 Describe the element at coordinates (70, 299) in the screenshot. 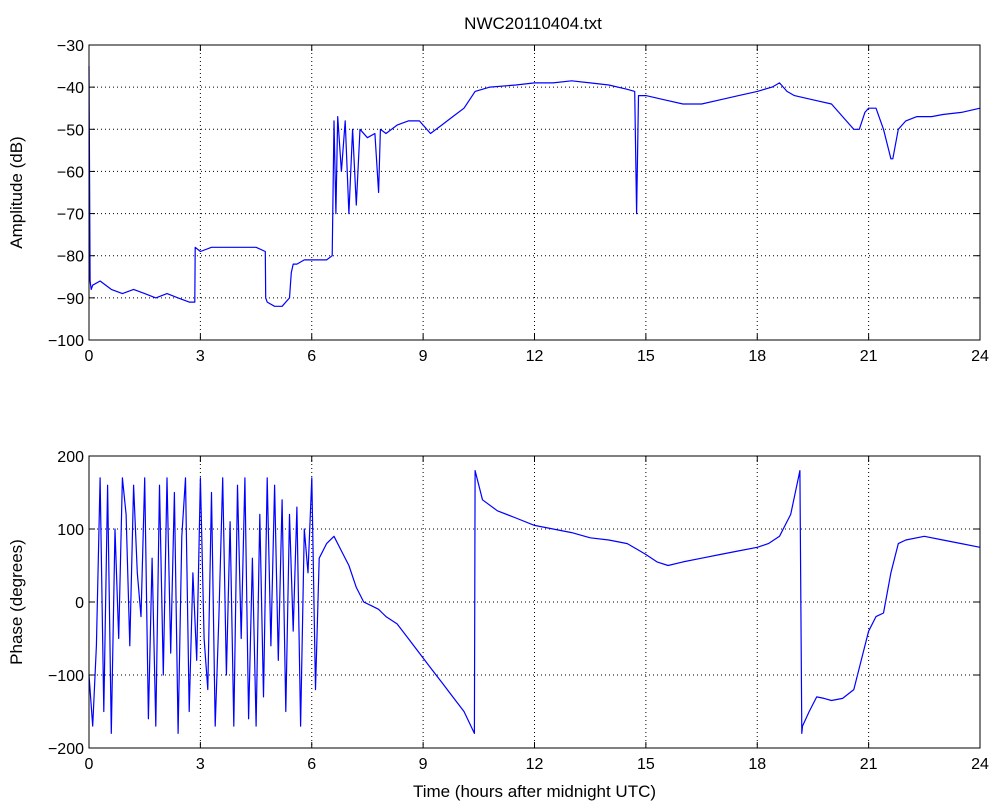

I see `y-tick-label: −90` at that location.